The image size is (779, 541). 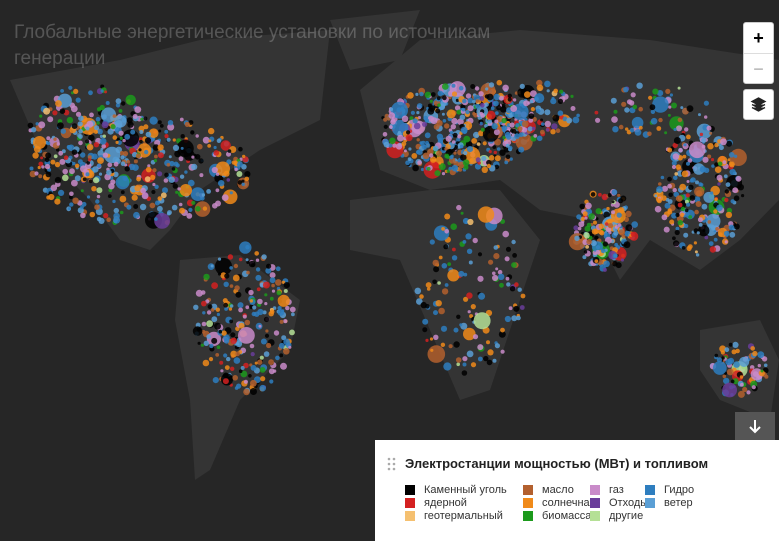 I want to click on drag-handle, so click(x=392, y=465).